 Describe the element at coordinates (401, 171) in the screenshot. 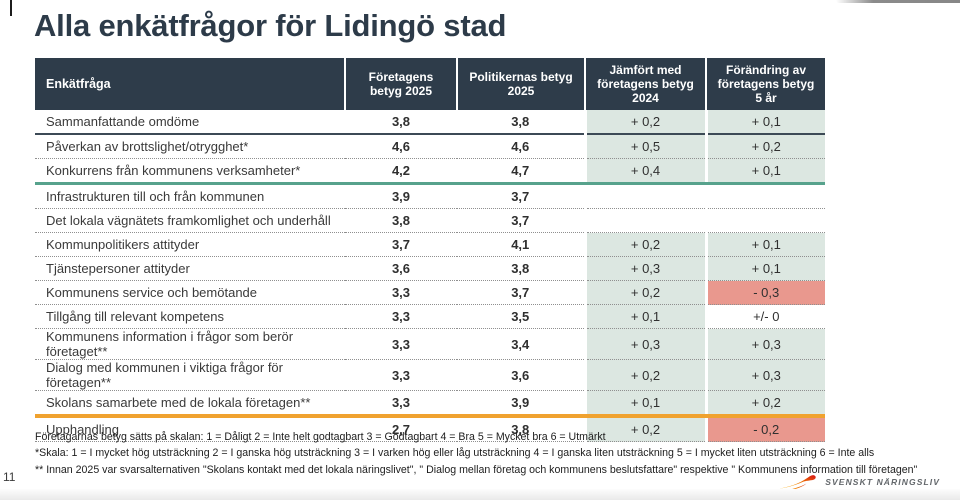

I see `company-rating-cell: 4,2` at that location.